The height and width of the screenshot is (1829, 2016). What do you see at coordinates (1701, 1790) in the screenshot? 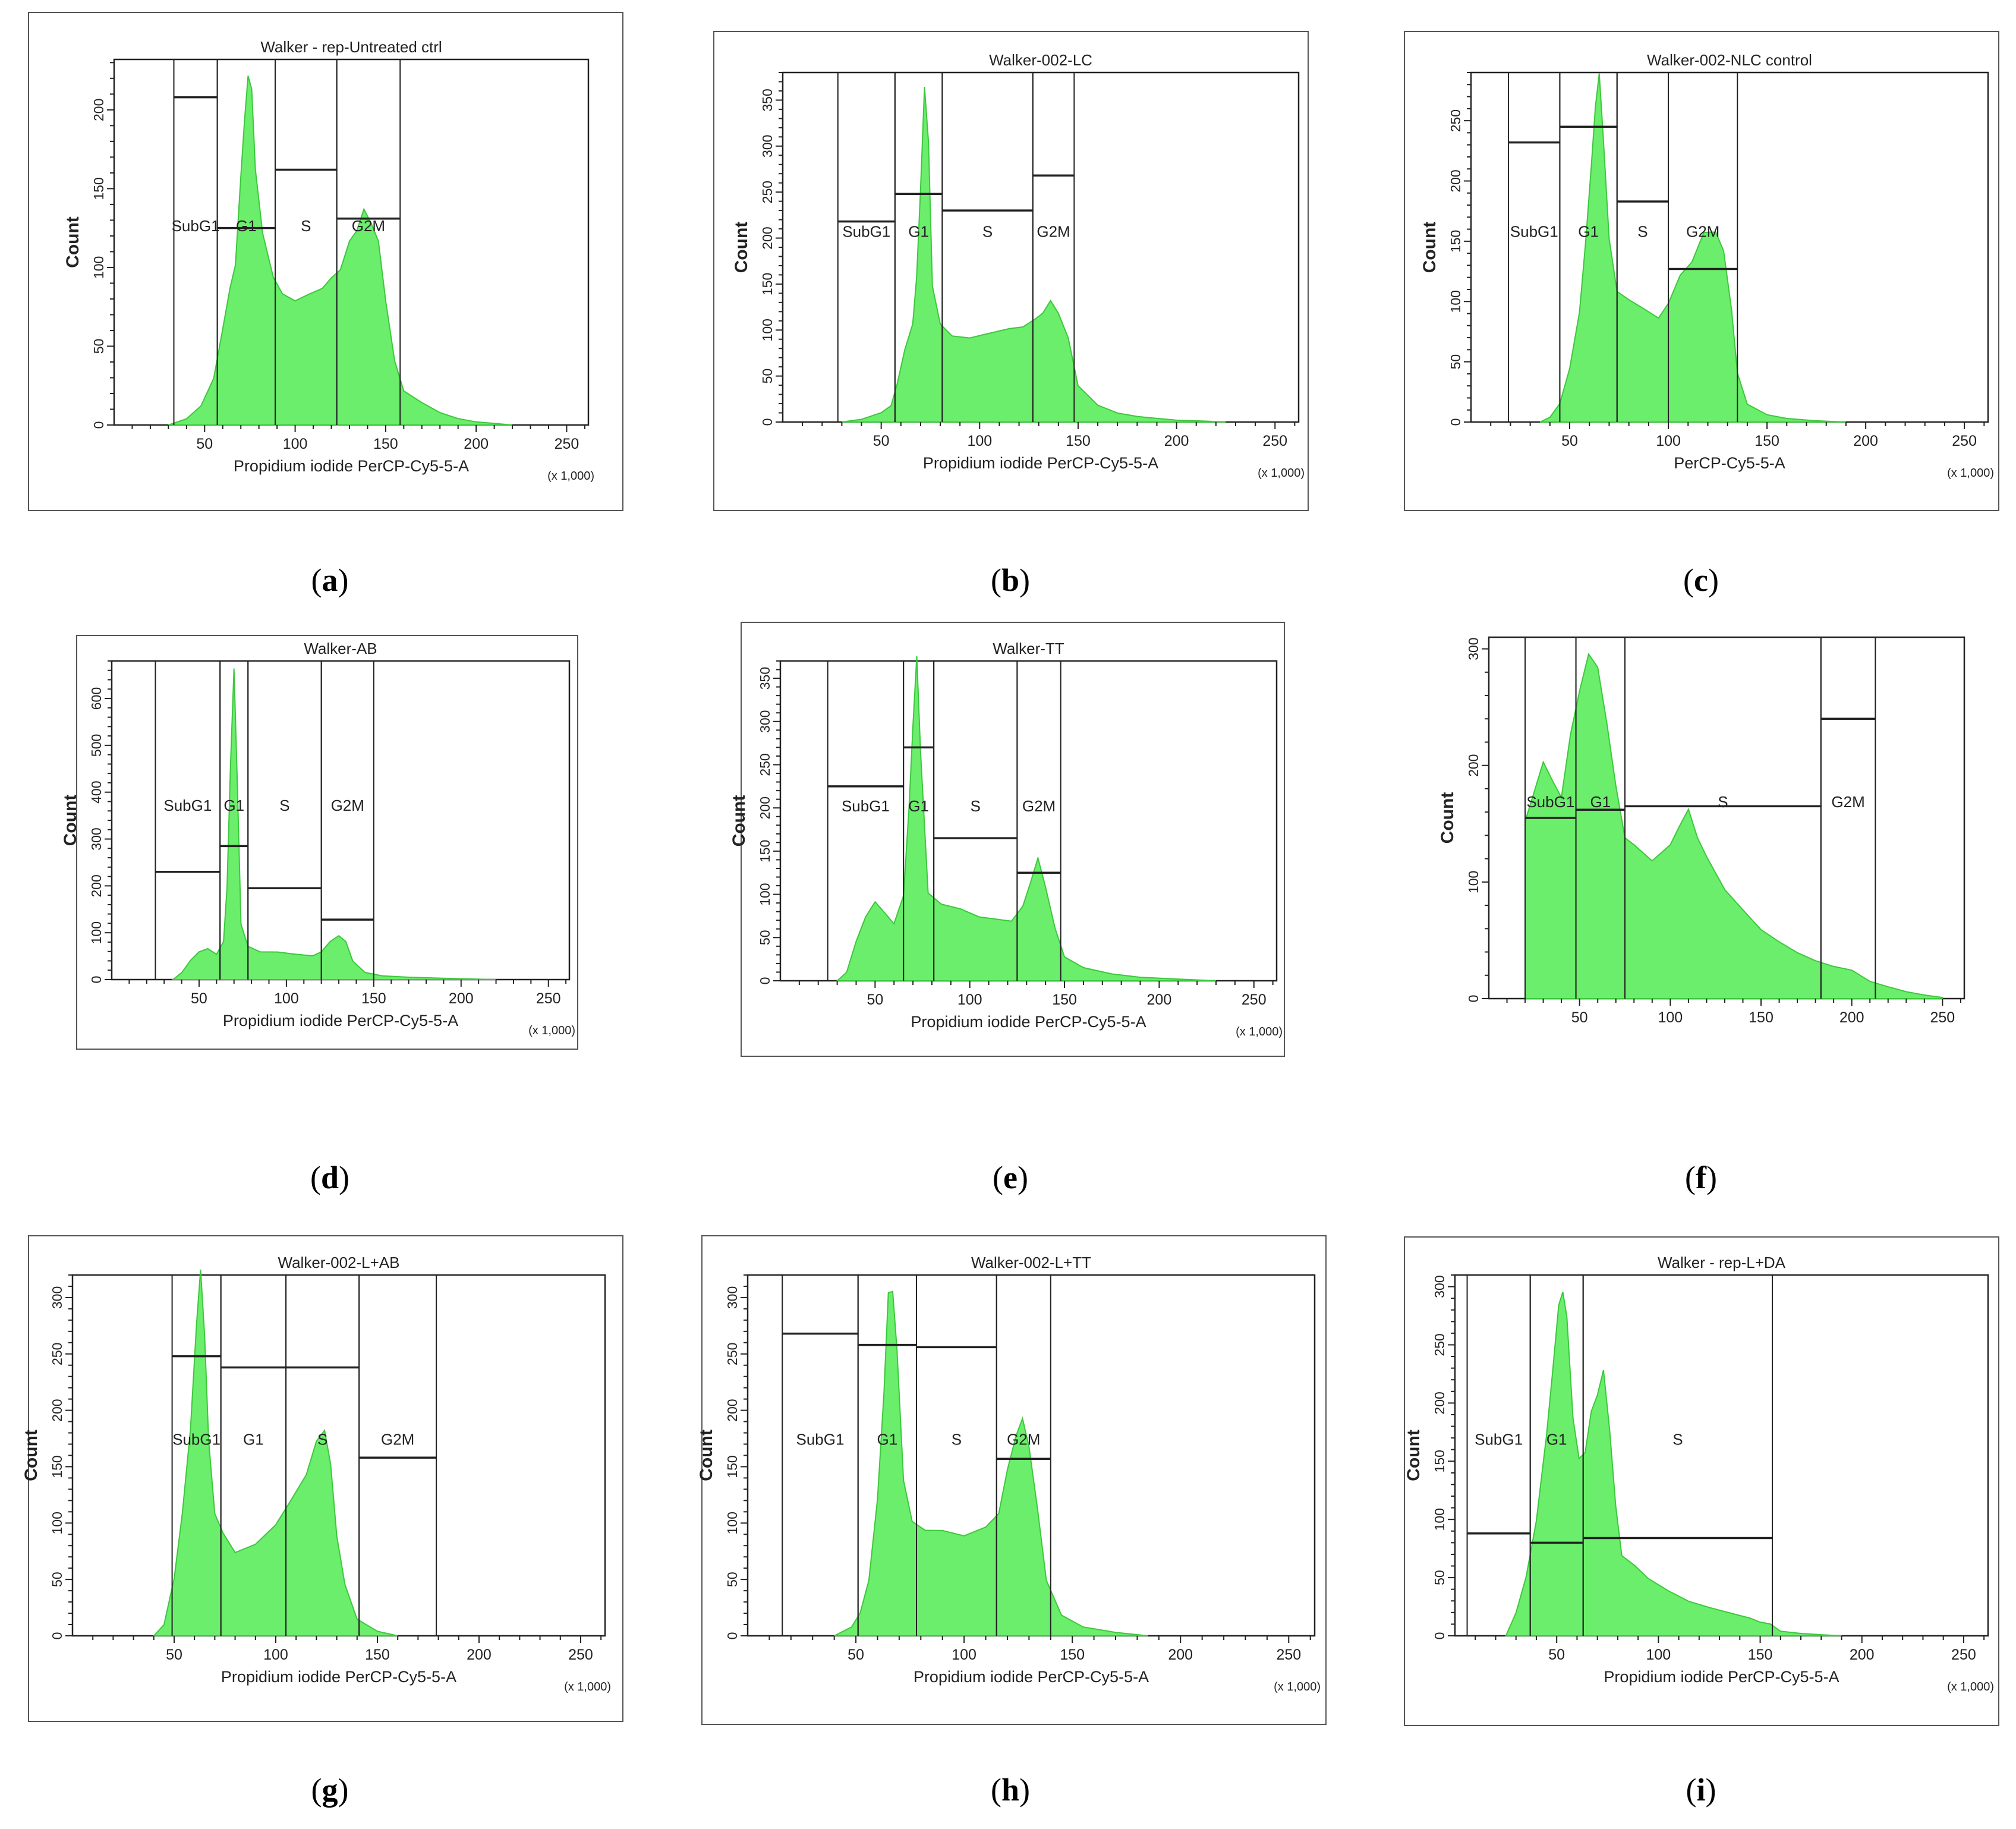
I see `panel-caption-i: (i)` at bounding box center [1701, 1790].